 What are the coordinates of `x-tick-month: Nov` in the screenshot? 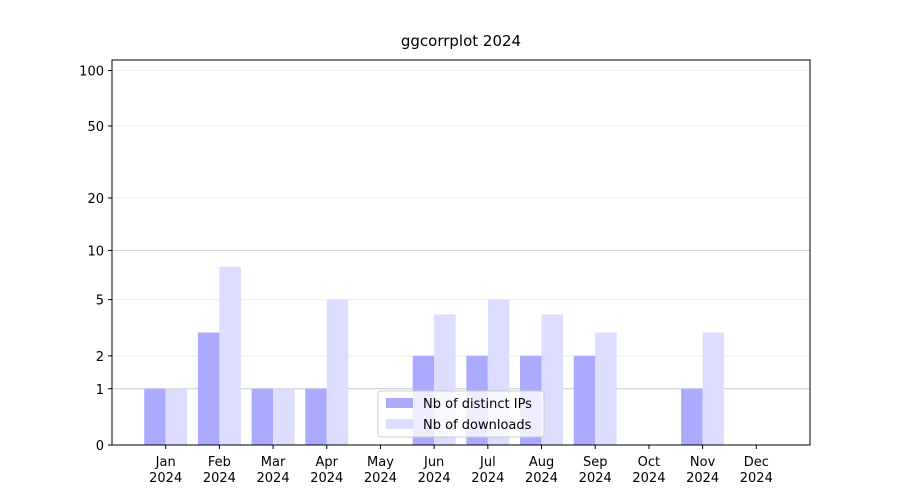 It's located at (703, 462).